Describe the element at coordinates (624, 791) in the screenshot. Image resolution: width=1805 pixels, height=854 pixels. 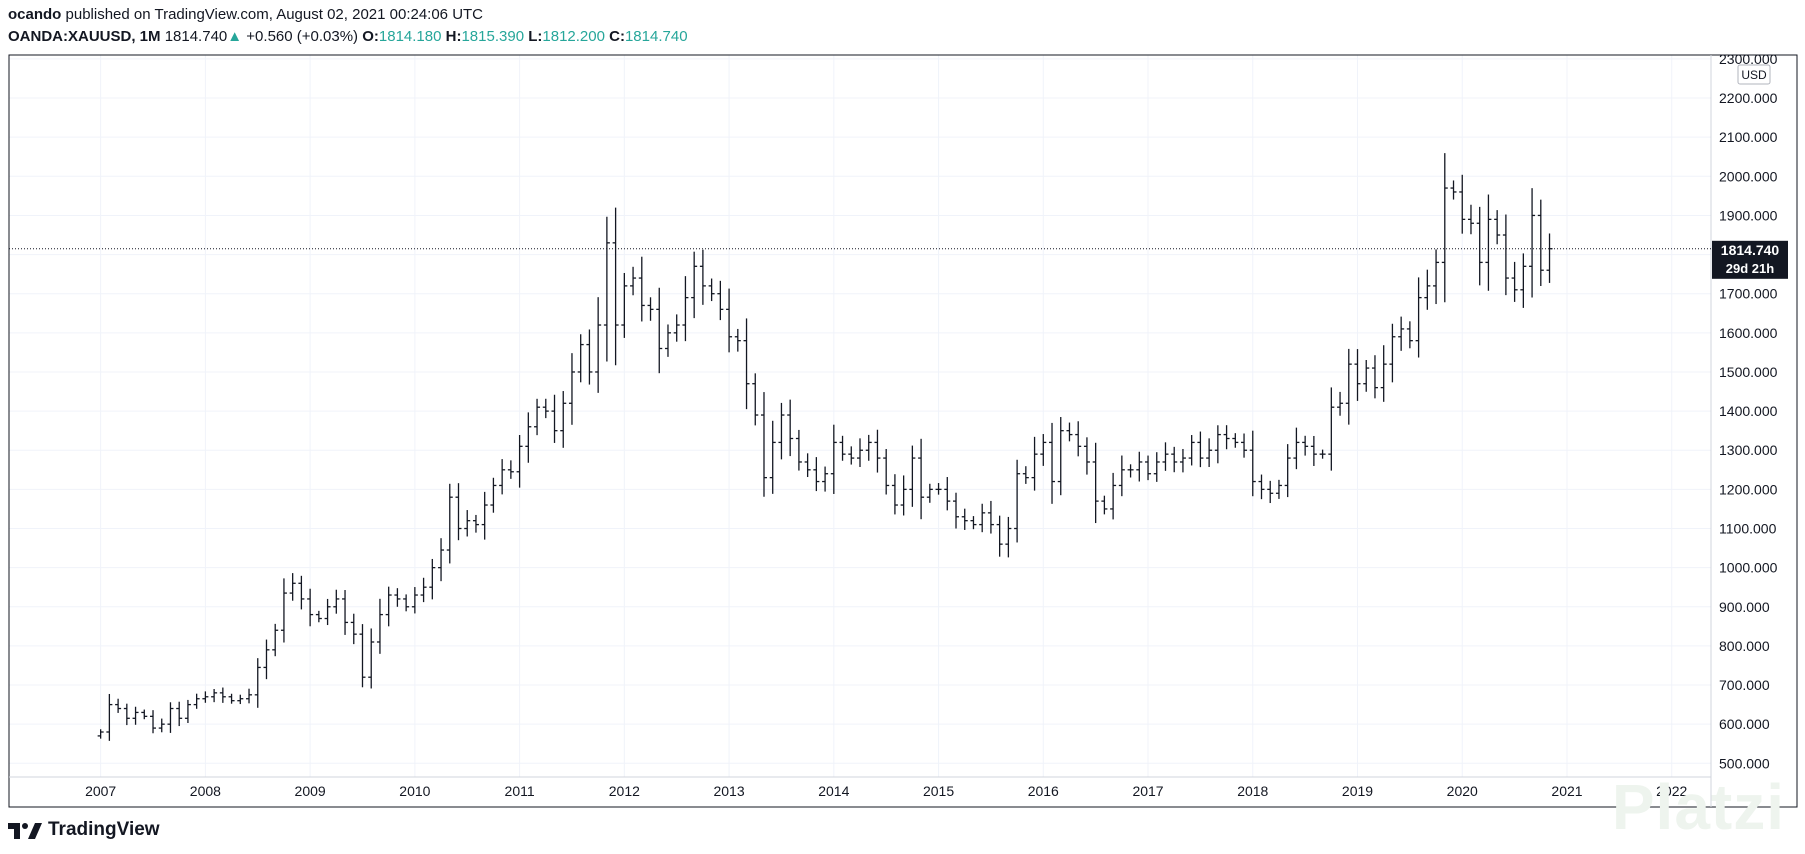
I see `x-tick-label: 2012` at that location.